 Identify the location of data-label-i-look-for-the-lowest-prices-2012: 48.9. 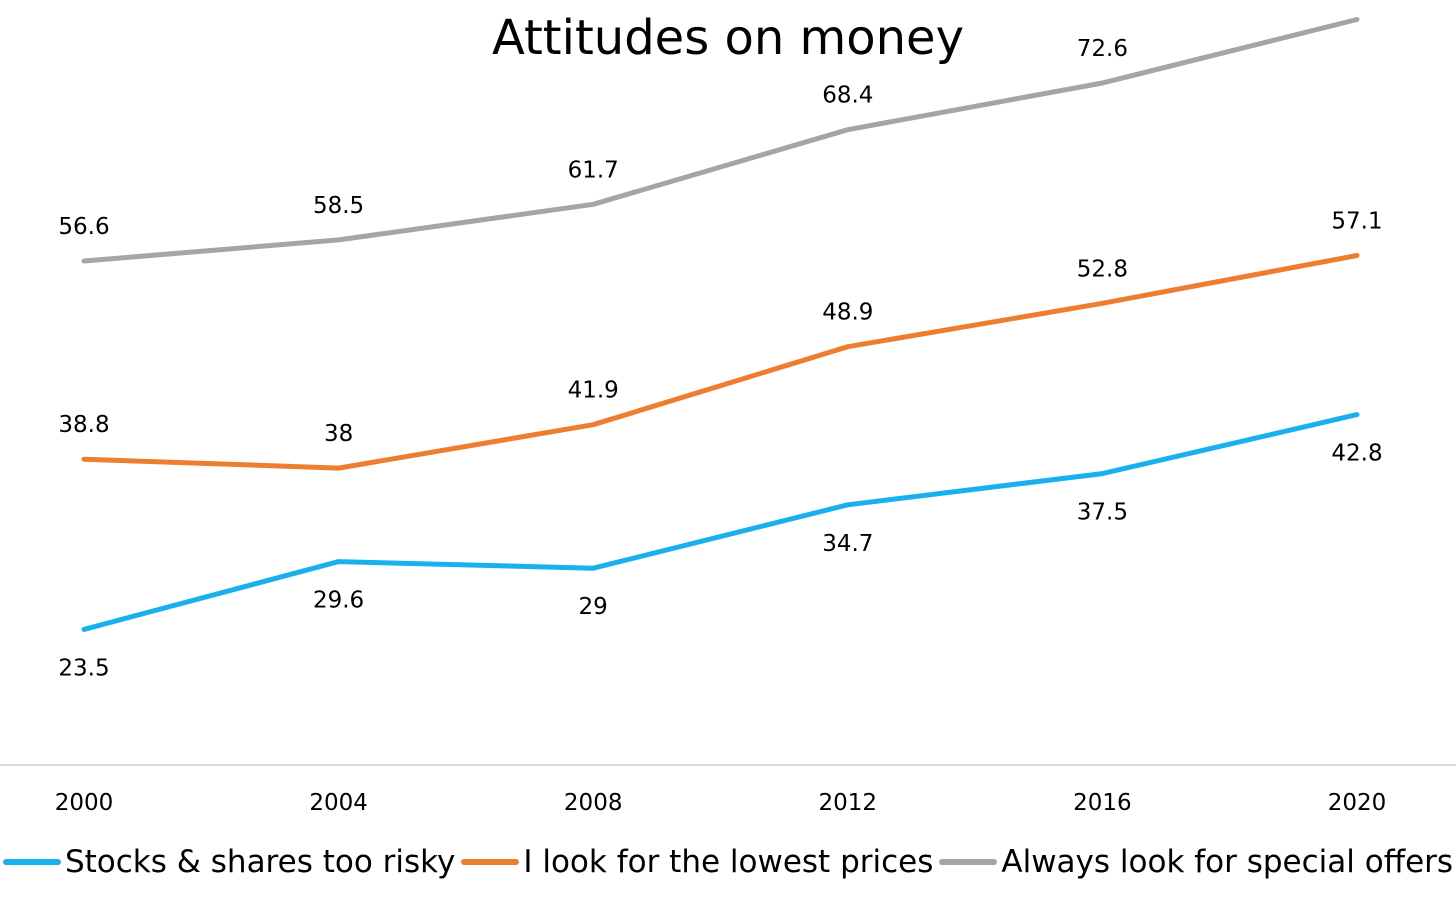
(847, 313).